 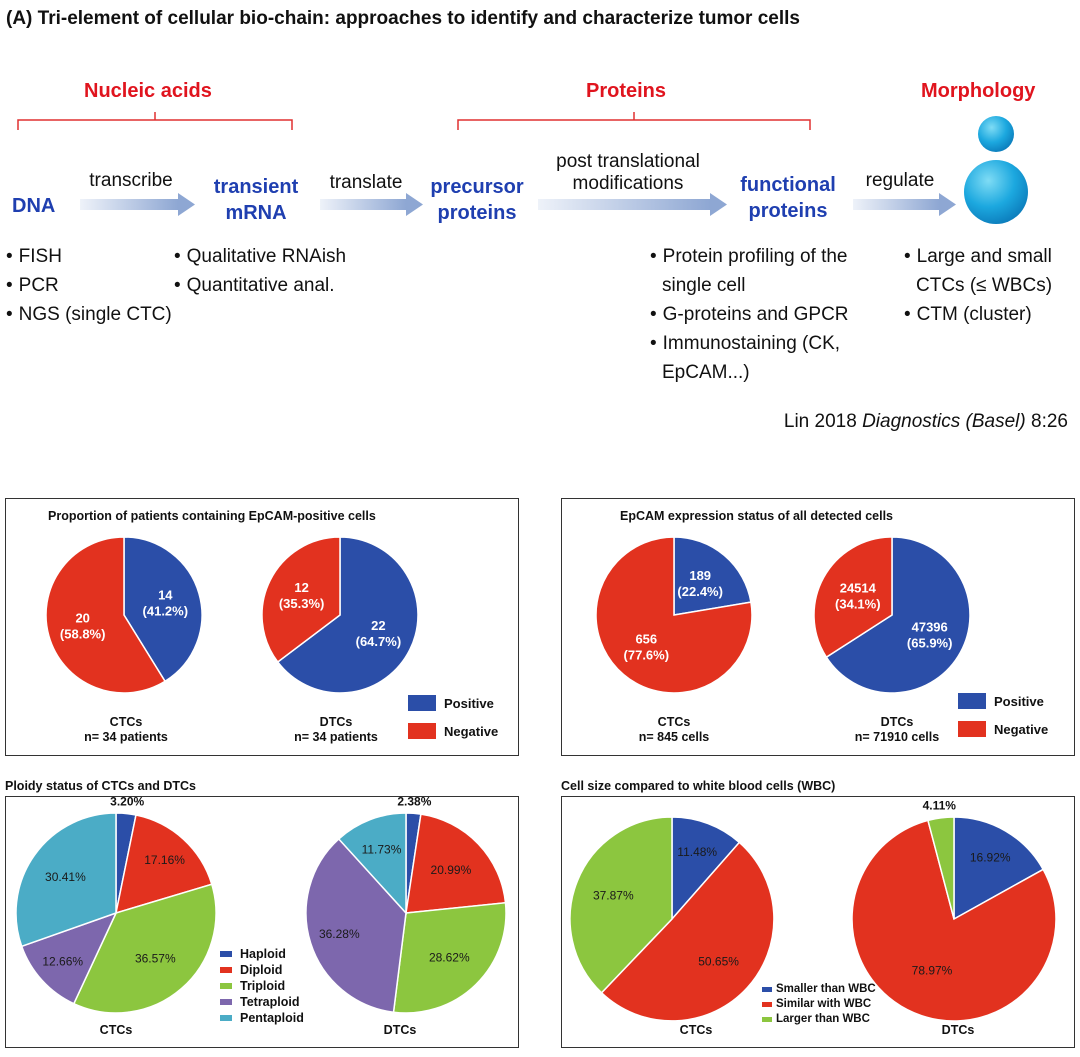 What do you see at coordinates (302, 595) in the screenshot?
I see `pie-label-dtcs-negative: 12 (35.3%)` at bounding box center [302, 595].